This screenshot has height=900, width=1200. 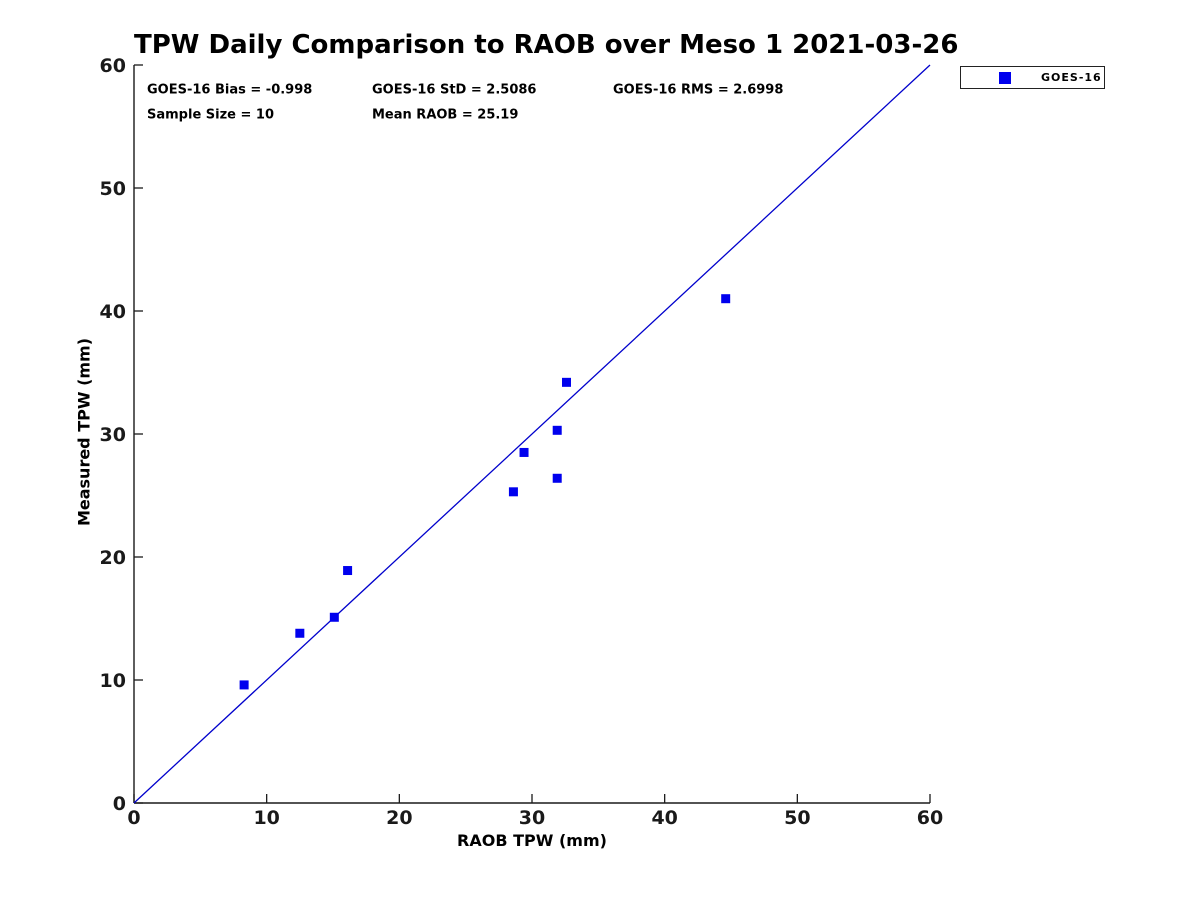 I want to click on y-tick-label: 40, so click(x=113, y=312).